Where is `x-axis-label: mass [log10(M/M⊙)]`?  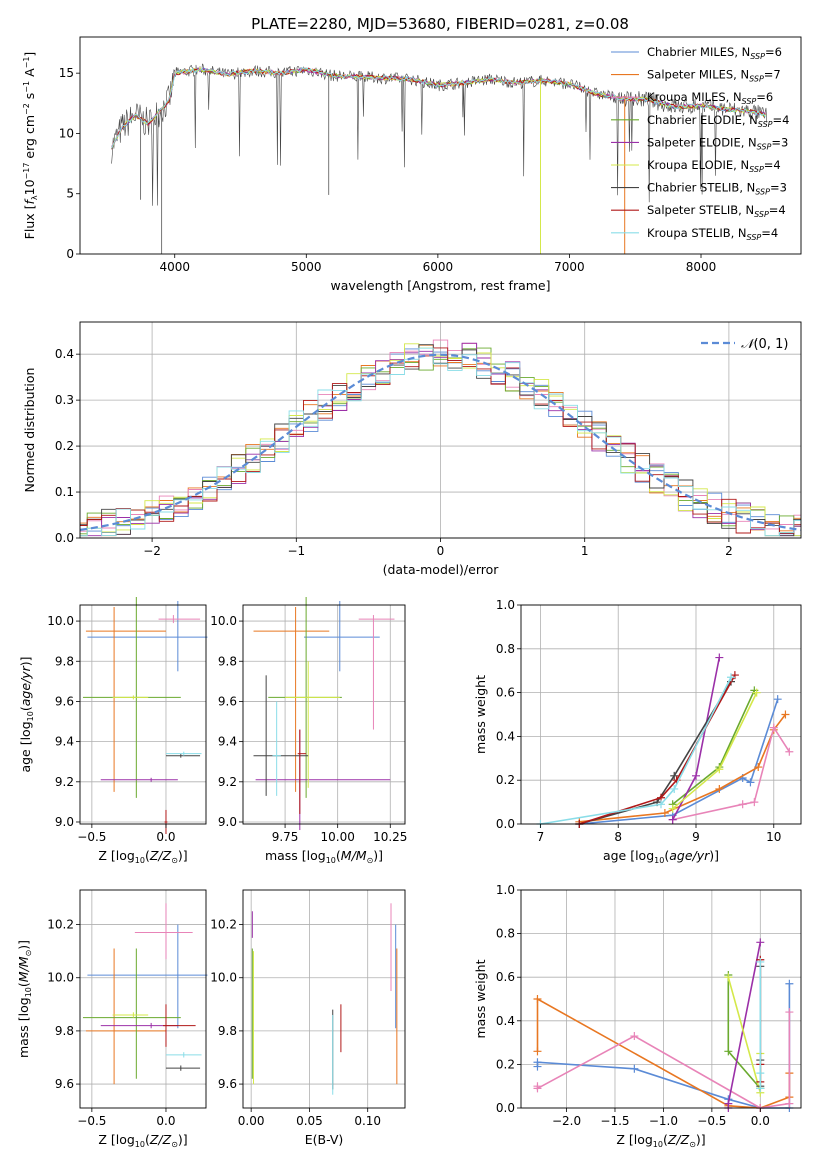
x-axis-label: mass [log10(M/M⊙)] is located at coordinates (324, 856).